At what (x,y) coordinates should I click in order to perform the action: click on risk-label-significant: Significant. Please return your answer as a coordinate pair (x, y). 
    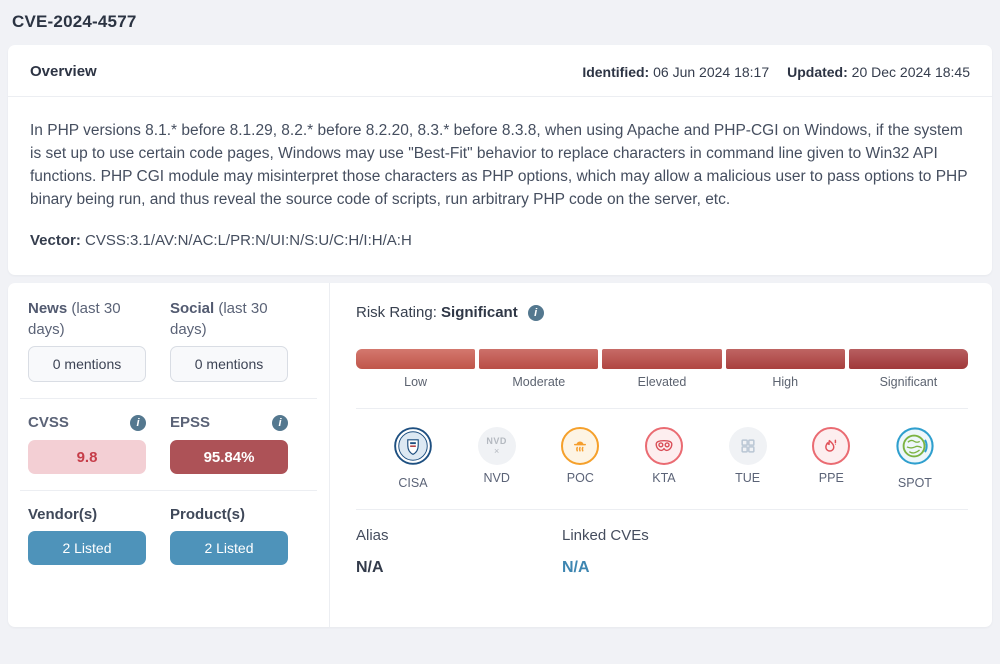
    Looking at the image, I should click on (908, 382).